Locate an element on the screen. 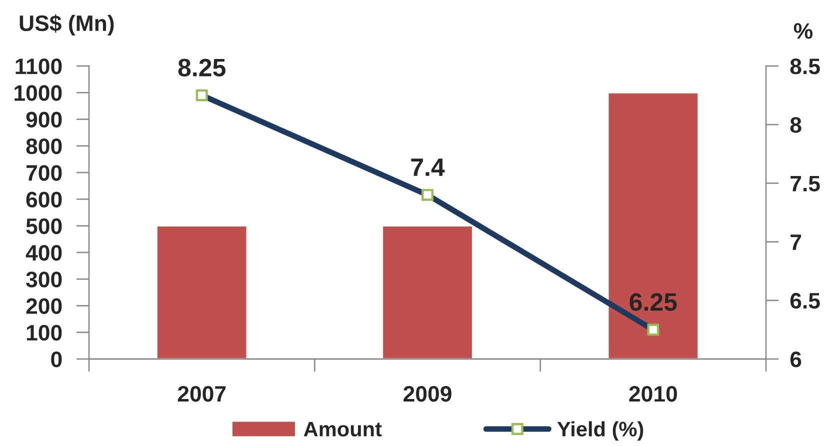 This screenshot has width=827, height=446. y2-tick-label: 6 is located at coordinates (796, 360).